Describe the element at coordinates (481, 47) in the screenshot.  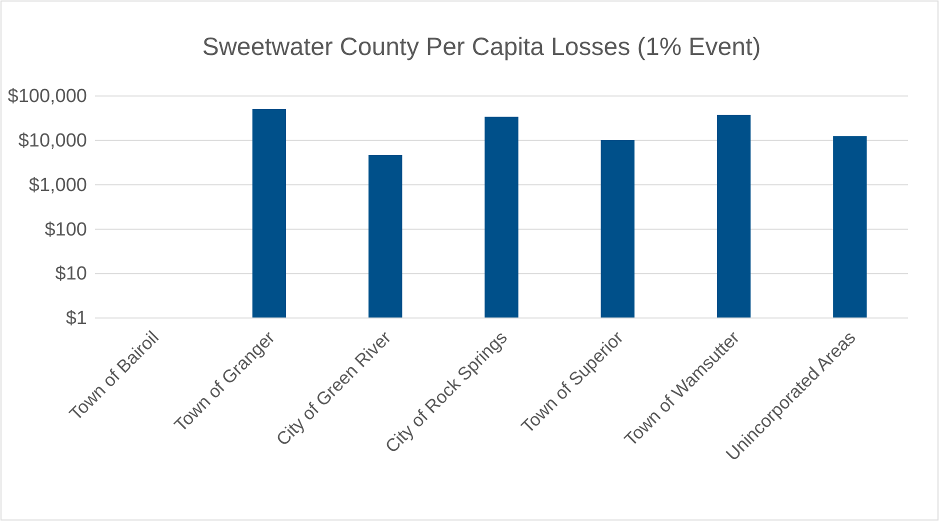
I see `chart-title: Sweetwater County Per Capita Losses (1% Event)` at that location.